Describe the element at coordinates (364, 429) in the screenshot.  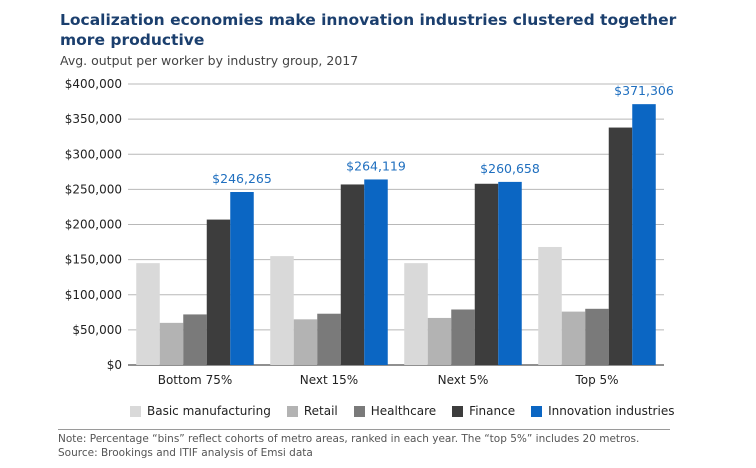
I see `footer-divider` at that location.